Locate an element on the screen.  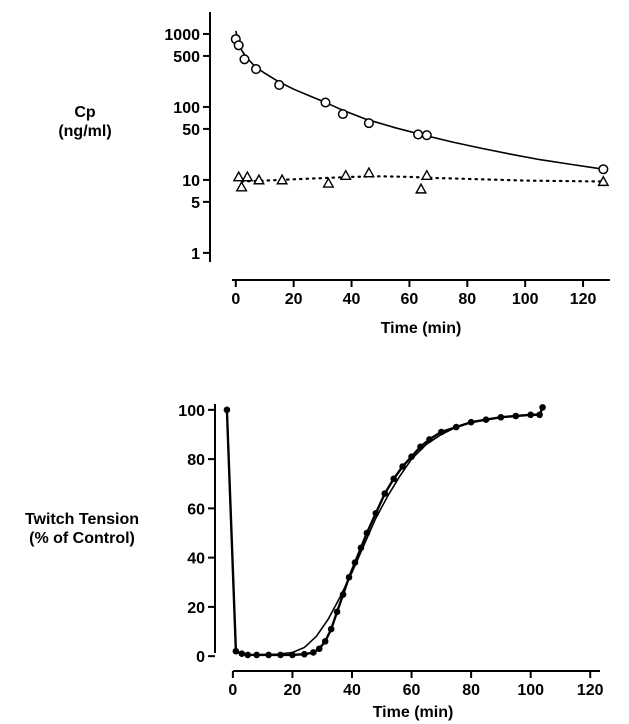
cp-solid-fit-line is located at coordinates (419, 100).